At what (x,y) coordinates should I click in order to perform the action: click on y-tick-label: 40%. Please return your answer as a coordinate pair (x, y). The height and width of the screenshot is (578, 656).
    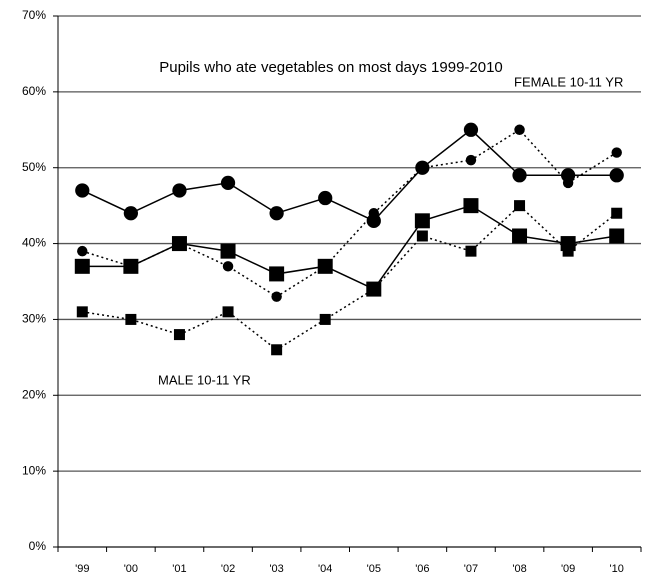
    Looking at the image, I should click on (34, 243).